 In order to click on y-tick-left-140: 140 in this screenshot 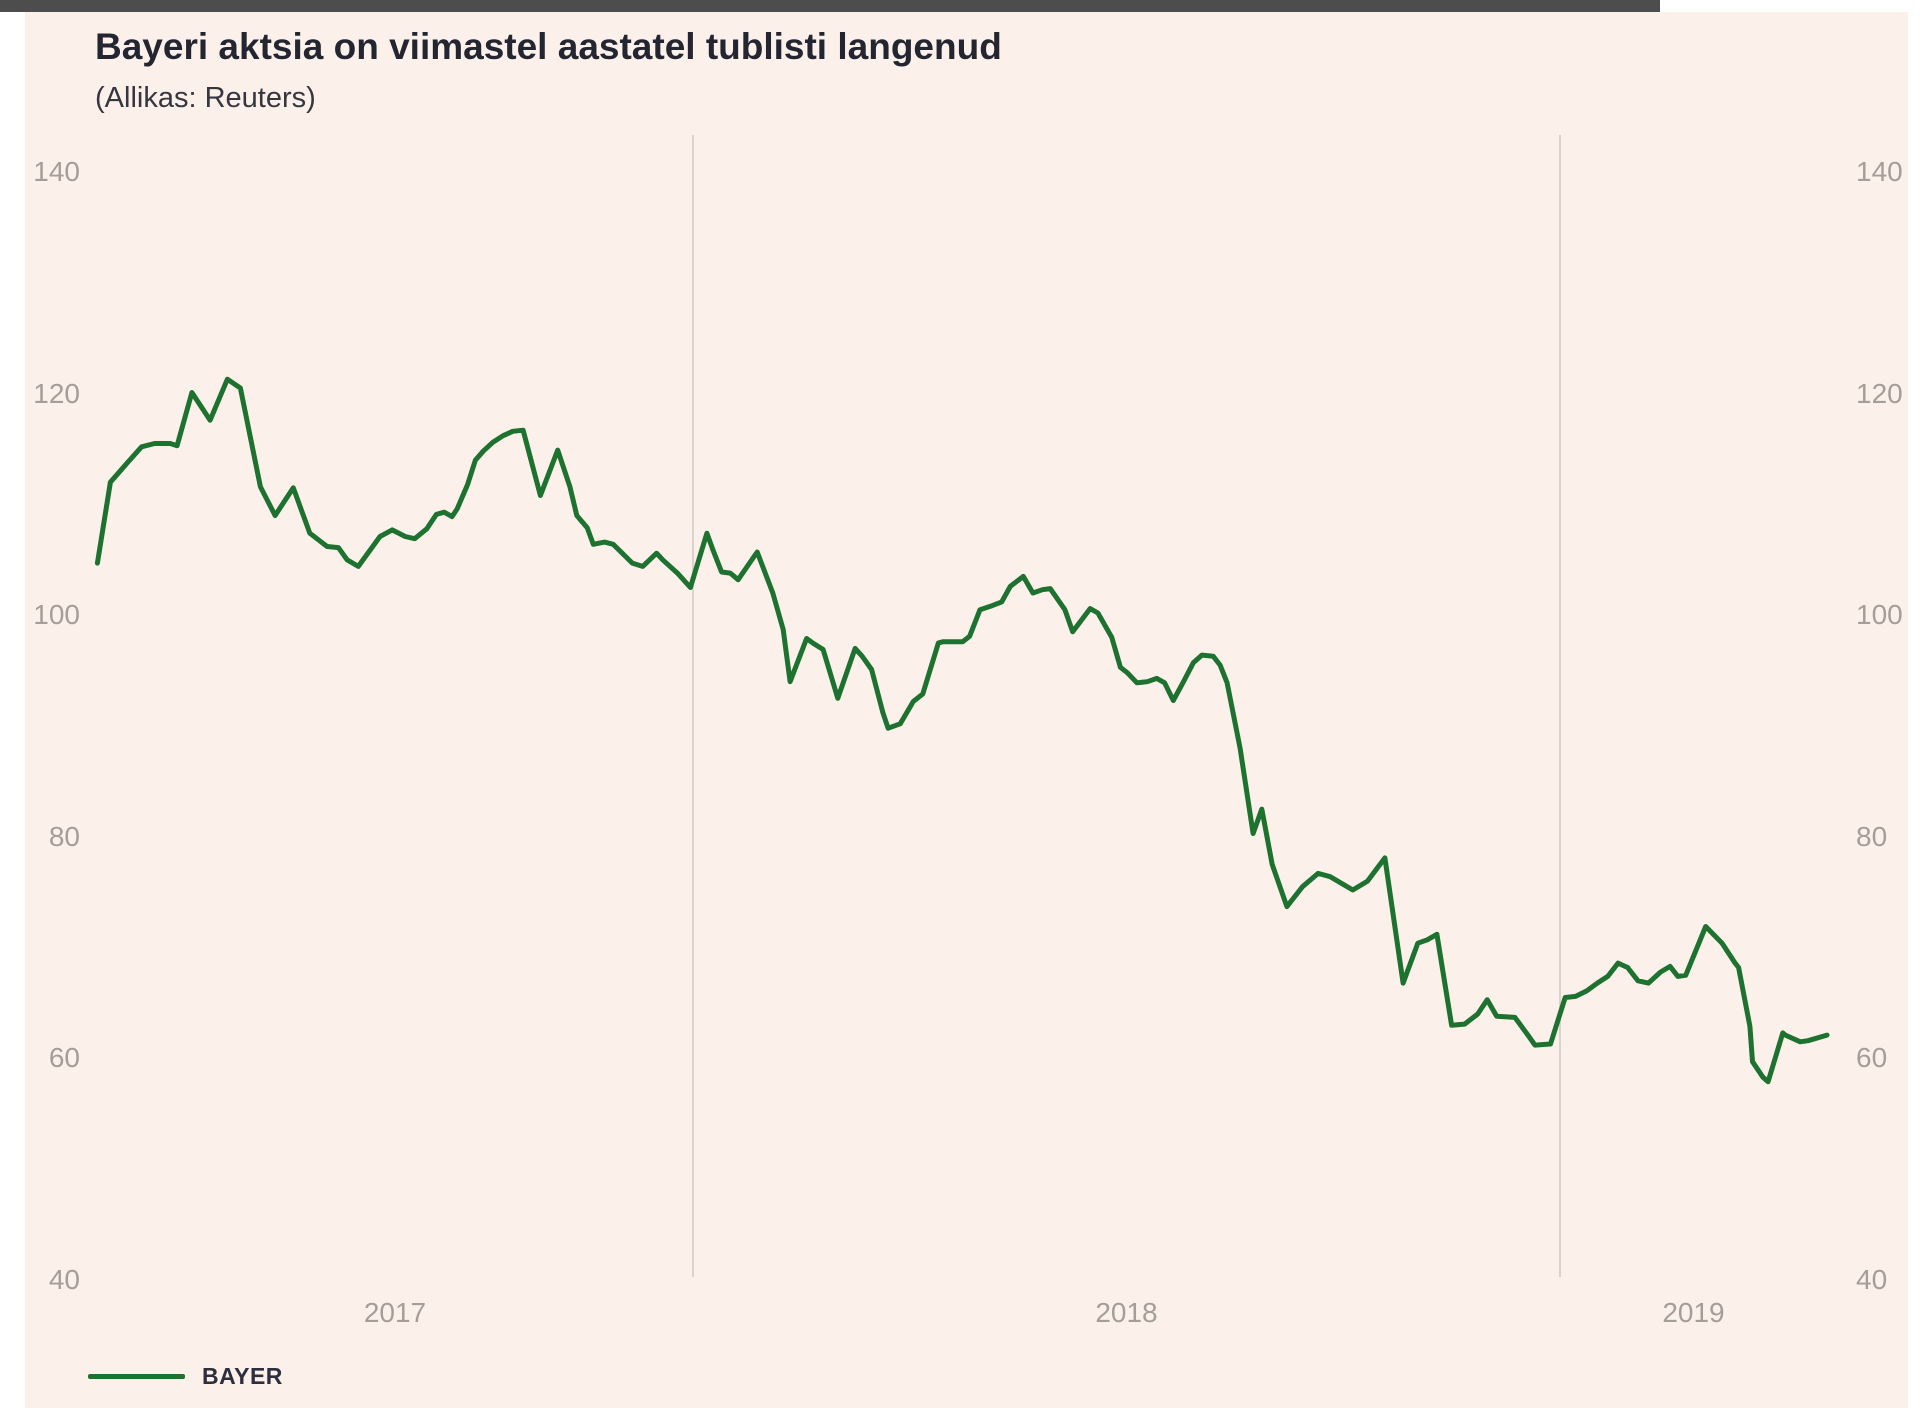, I will do `click(56, 171)`.